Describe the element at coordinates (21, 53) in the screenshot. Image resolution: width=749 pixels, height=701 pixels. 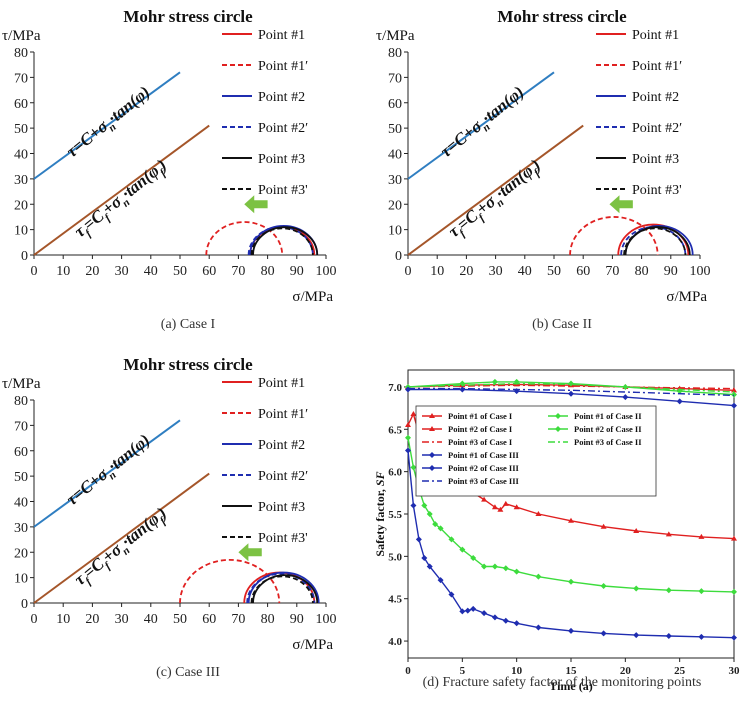
I see `y-tick-label: 80` at that location.